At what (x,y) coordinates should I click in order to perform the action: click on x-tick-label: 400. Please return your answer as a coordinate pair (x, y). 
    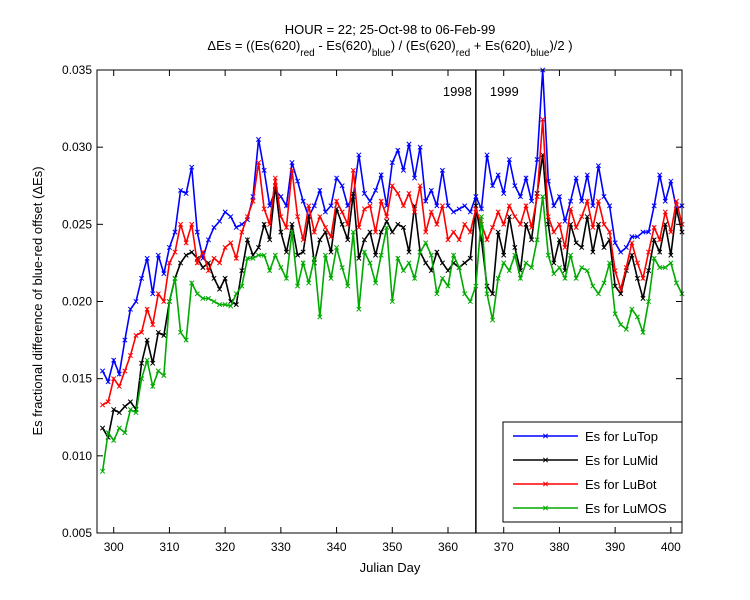
    Looking at the image, I should click on (671, 547).